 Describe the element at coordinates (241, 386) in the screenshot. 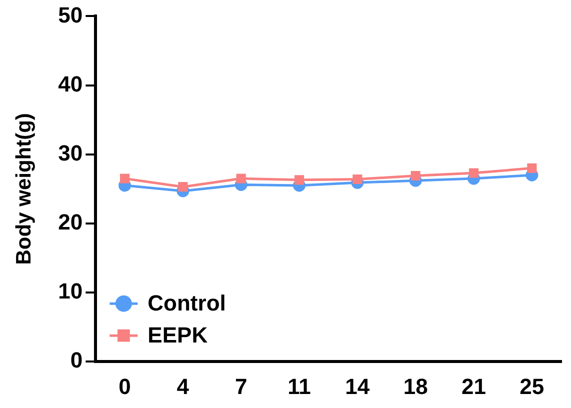

I see `x-tick-label: 7` at that location.